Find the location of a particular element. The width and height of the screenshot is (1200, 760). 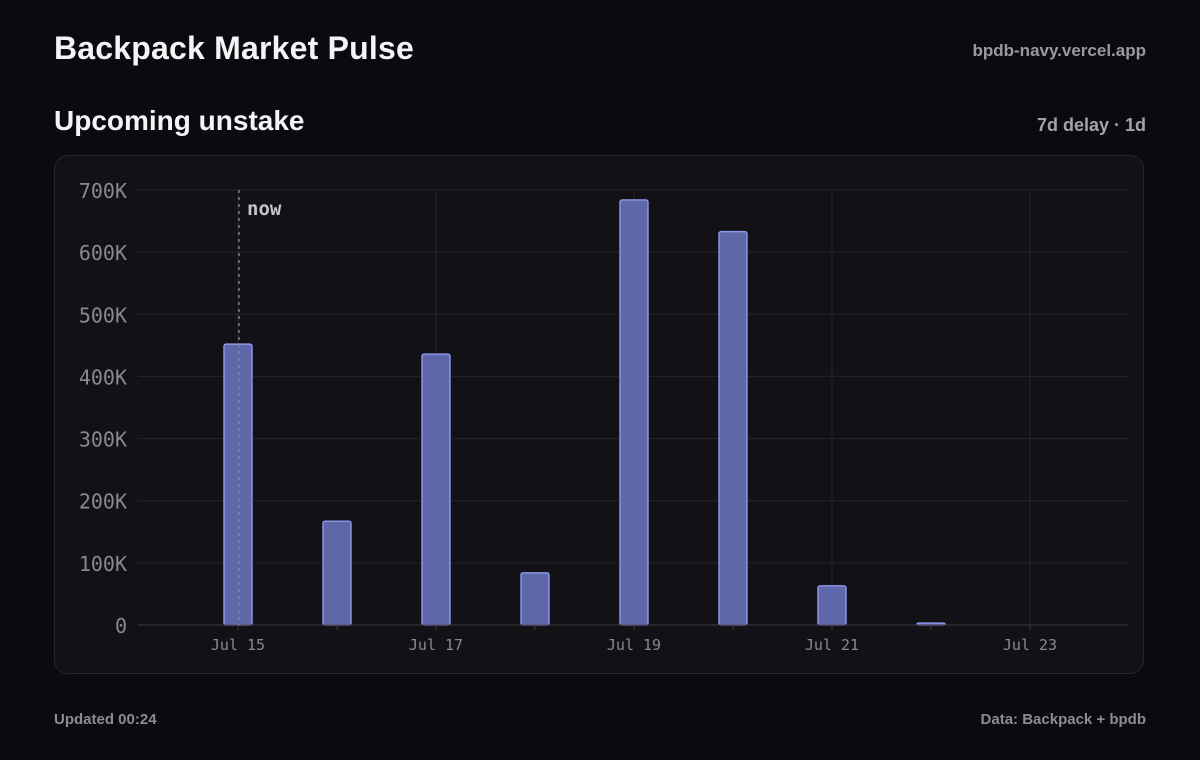

y-tick-label: 200K is located at coordinates (103, 502).